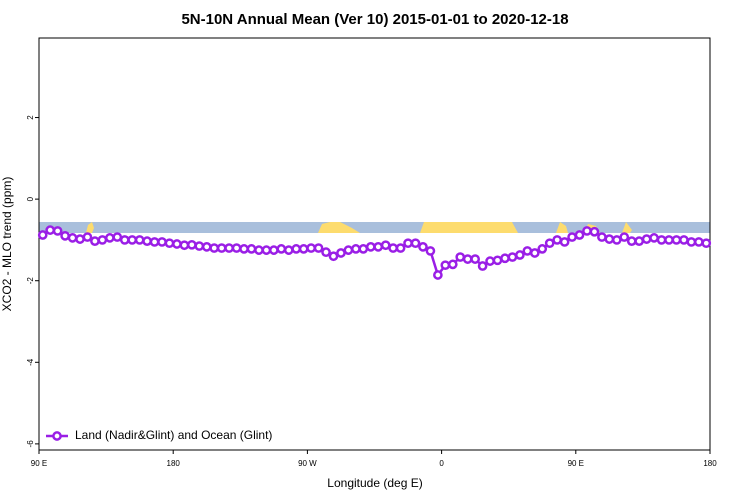 This screenshot has height=500, width=750. What do you see at coordinates (374, 227) in the screenshot?
I see `map-strip` at bounding box center [374, 227].